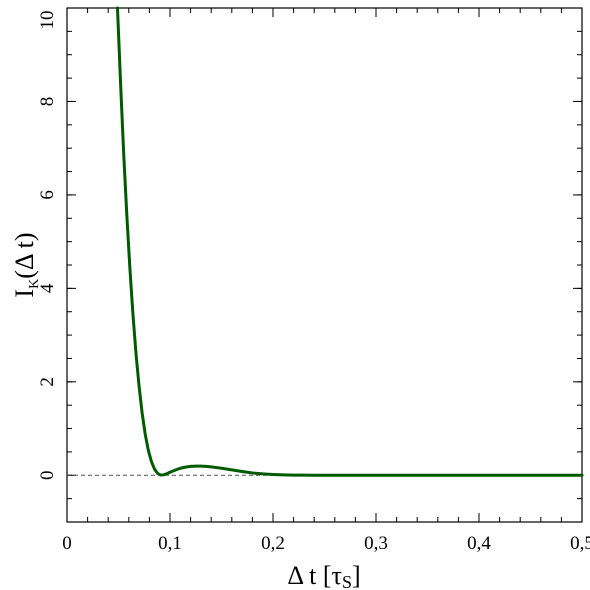 The width and height of the screenshot is (590, 590). Describe the element at coordinates (273, 543) in the screenshot. I see `x-tick-label: 0,2` at that location.